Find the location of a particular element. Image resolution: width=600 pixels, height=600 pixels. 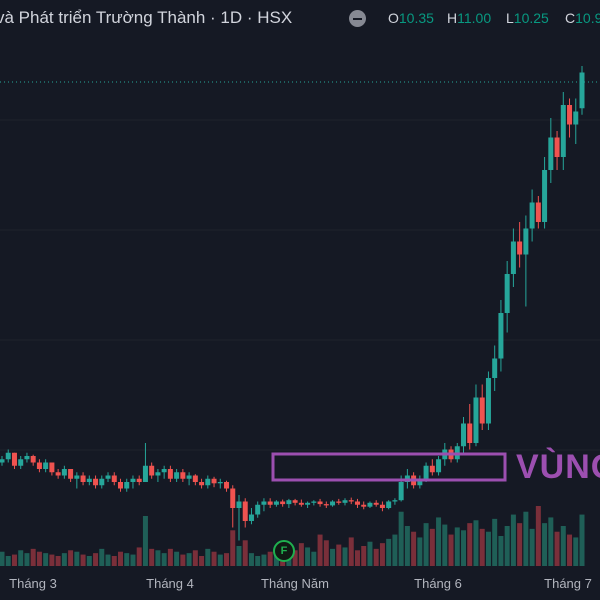

close-label: C is located at coordinates (570, 18).